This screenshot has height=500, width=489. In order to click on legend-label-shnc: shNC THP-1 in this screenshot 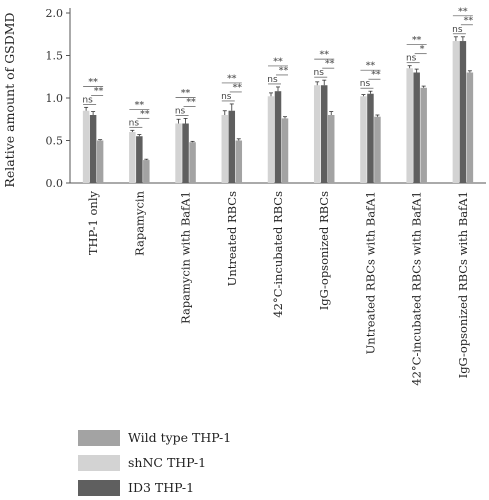, I will do `click(167, 462)`.